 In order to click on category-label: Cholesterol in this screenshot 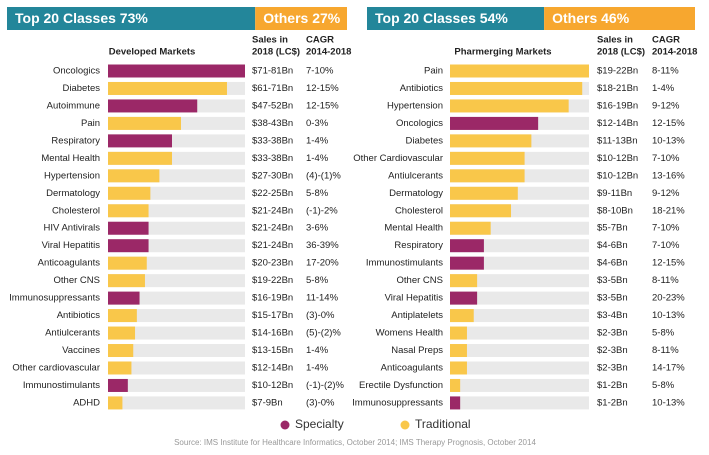, I will do `click(419, 210)`.